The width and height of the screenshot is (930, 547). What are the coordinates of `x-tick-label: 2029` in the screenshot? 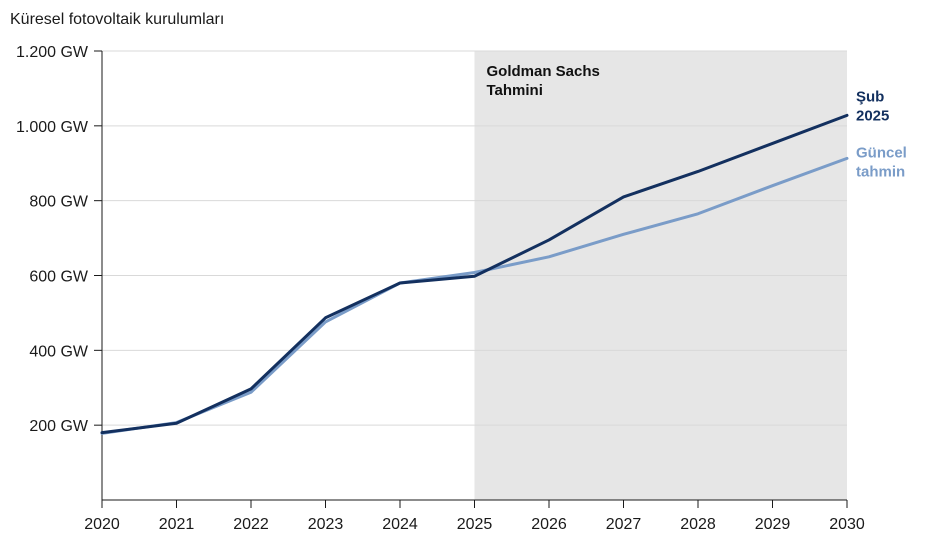 It's located at (773, 524).